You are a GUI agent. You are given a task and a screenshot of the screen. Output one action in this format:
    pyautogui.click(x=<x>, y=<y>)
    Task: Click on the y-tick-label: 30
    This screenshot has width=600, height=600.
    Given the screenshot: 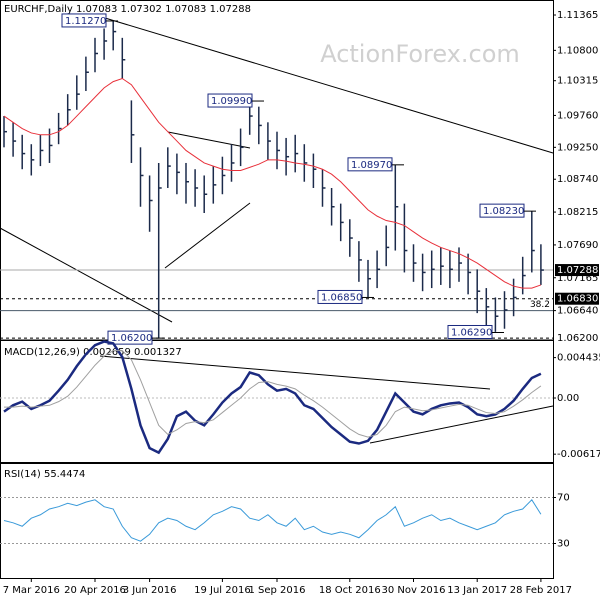 What is the action you would take?
    pyautogui.click(x=563, y=544)
    